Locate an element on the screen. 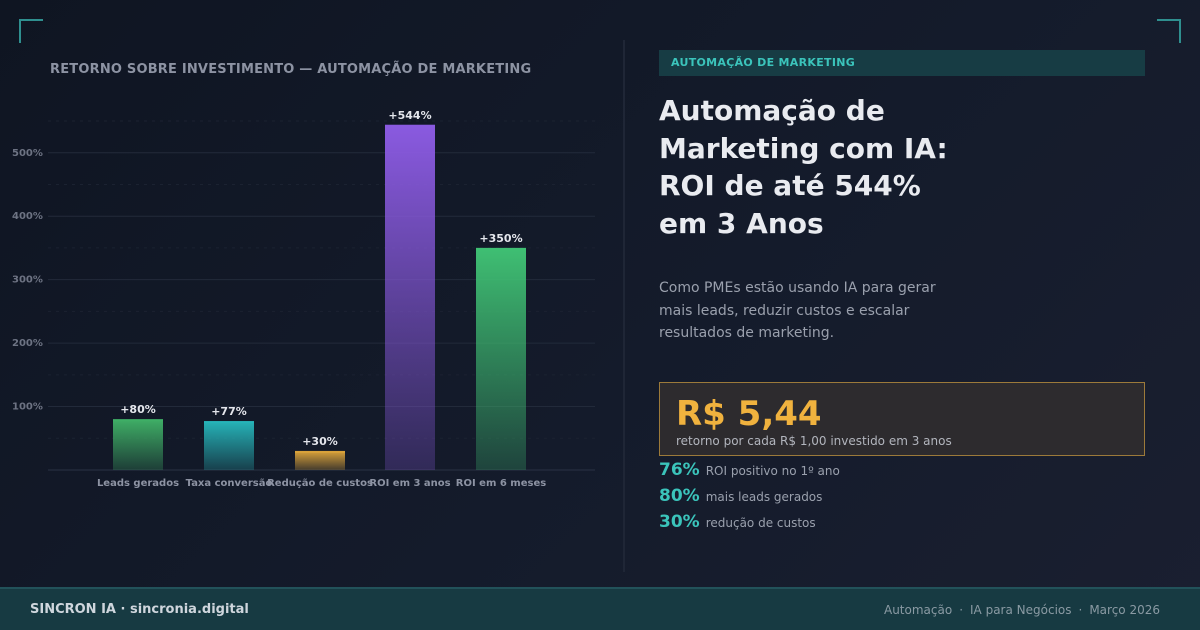  corner-bracket-top-right is located at coordinates (1169, 31).